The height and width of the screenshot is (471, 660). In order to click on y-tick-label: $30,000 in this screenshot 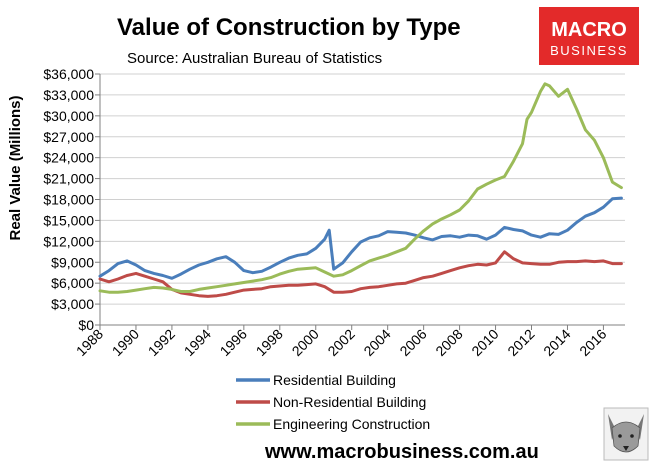, I will do `click(68, 116)`.